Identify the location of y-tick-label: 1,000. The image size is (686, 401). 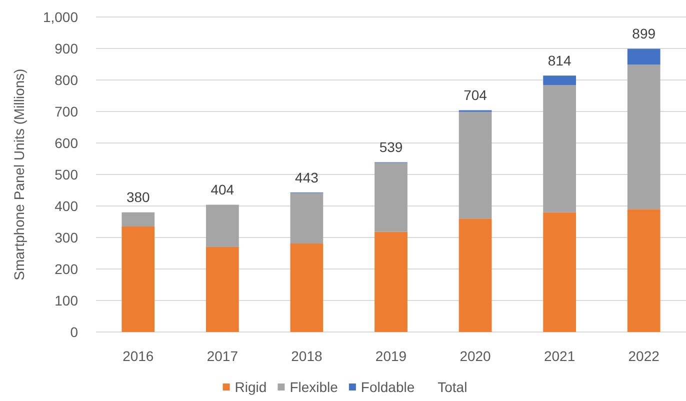
(60, 16).